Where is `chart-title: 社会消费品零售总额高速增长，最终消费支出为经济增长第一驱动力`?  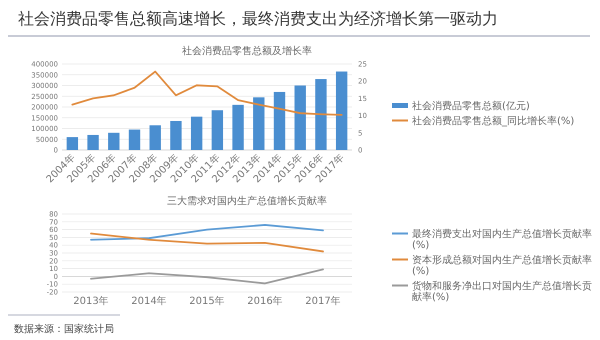
chart-title: 社会消费品零售总额高速增长，最终消费支出为经济增长第一驱动力 is located at coordinates (258, 18).